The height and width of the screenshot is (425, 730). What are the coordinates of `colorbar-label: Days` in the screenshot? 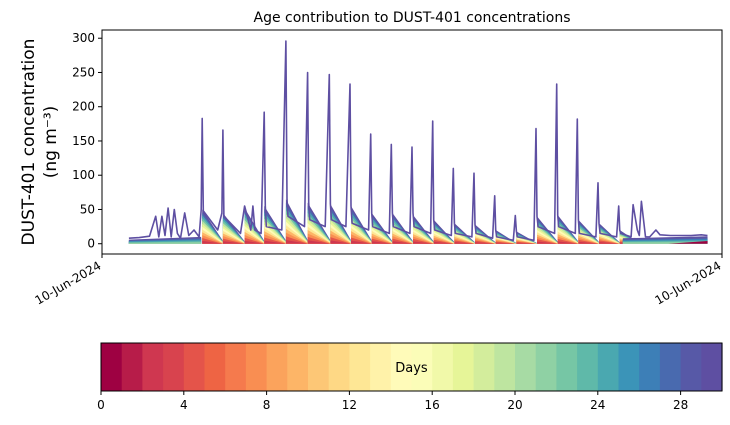 It's located at (411, 368).